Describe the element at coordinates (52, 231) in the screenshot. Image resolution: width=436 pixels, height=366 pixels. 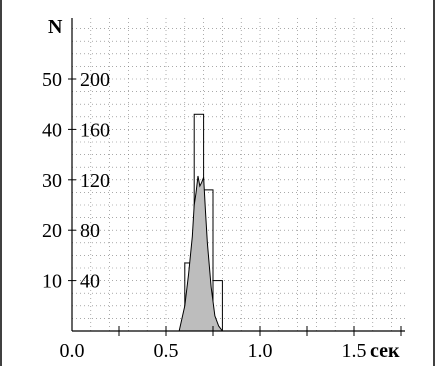
I see `y-left-tick-label: 20` at that location.